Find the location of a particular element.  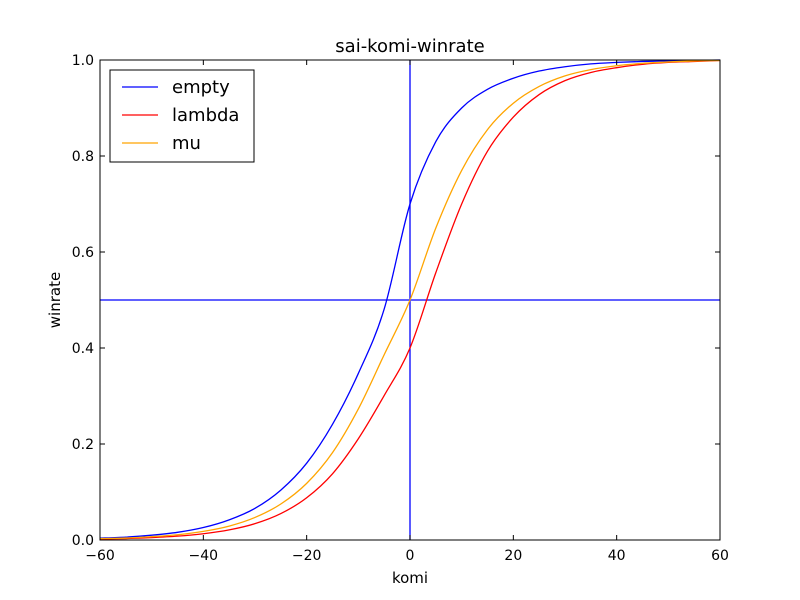

y-tick-label: 0.8 is located at coordinates (83, 157).